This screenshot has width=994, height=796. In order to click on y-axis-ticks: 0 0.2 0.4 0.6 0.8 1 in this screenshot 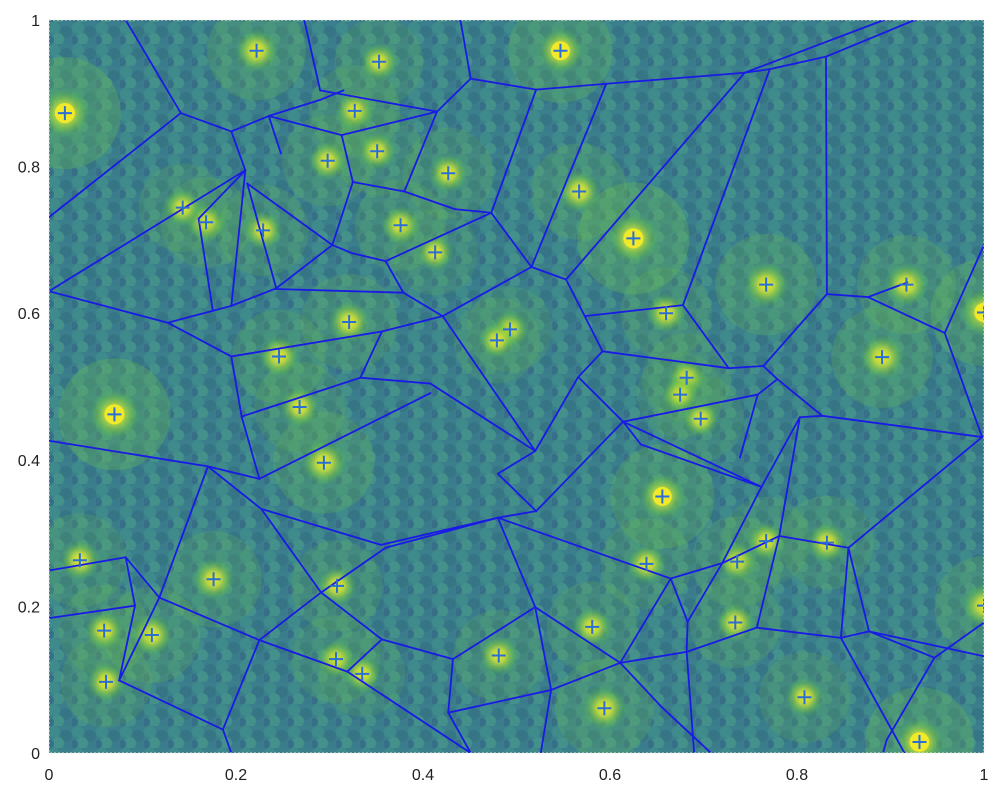, I will do `click(29, 388)`.